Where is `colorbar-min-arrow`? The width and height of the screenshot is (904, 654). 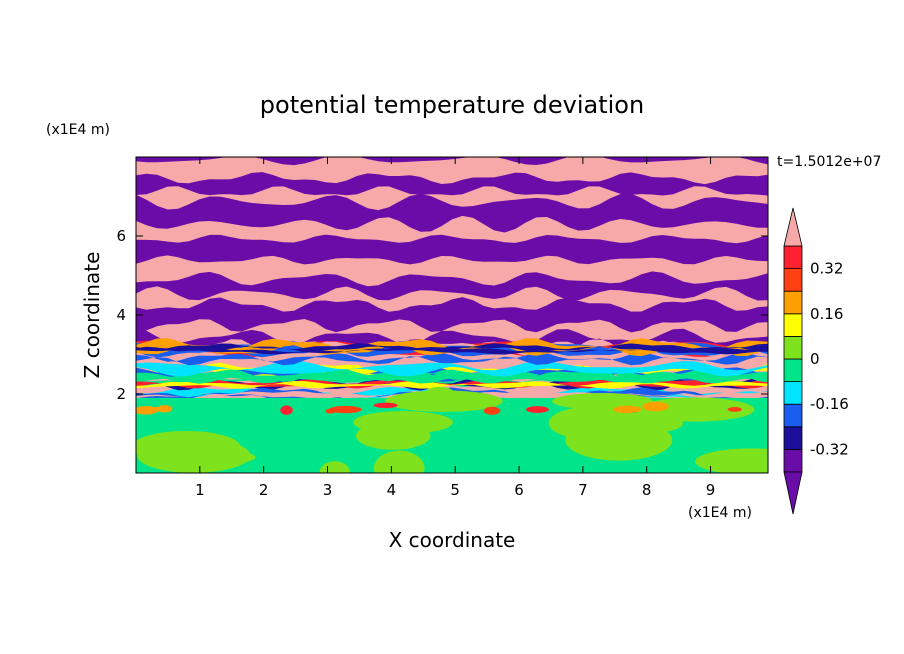
colorbar-min-arrow is located at coordinates (793, 493).